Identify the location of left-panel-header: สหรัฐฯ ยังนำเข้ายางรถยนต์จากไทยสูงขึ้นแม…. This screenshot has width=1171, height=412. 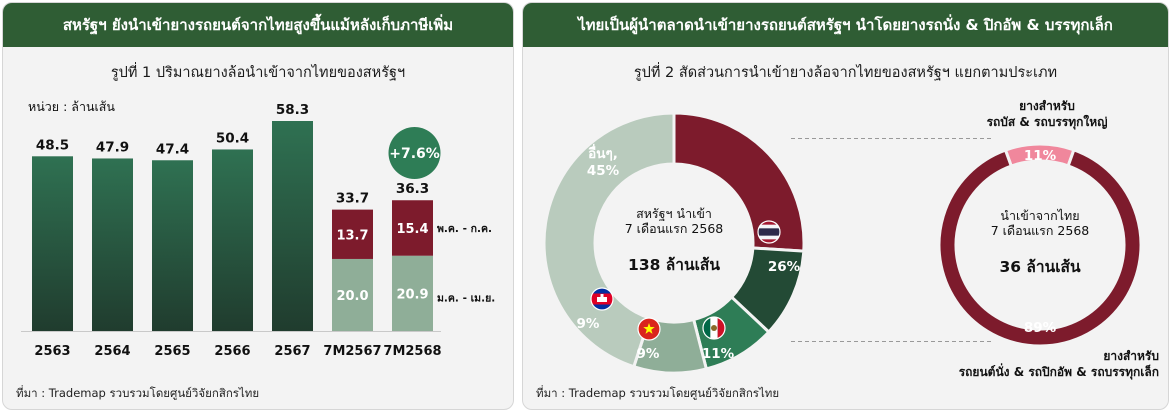
(258, 25).